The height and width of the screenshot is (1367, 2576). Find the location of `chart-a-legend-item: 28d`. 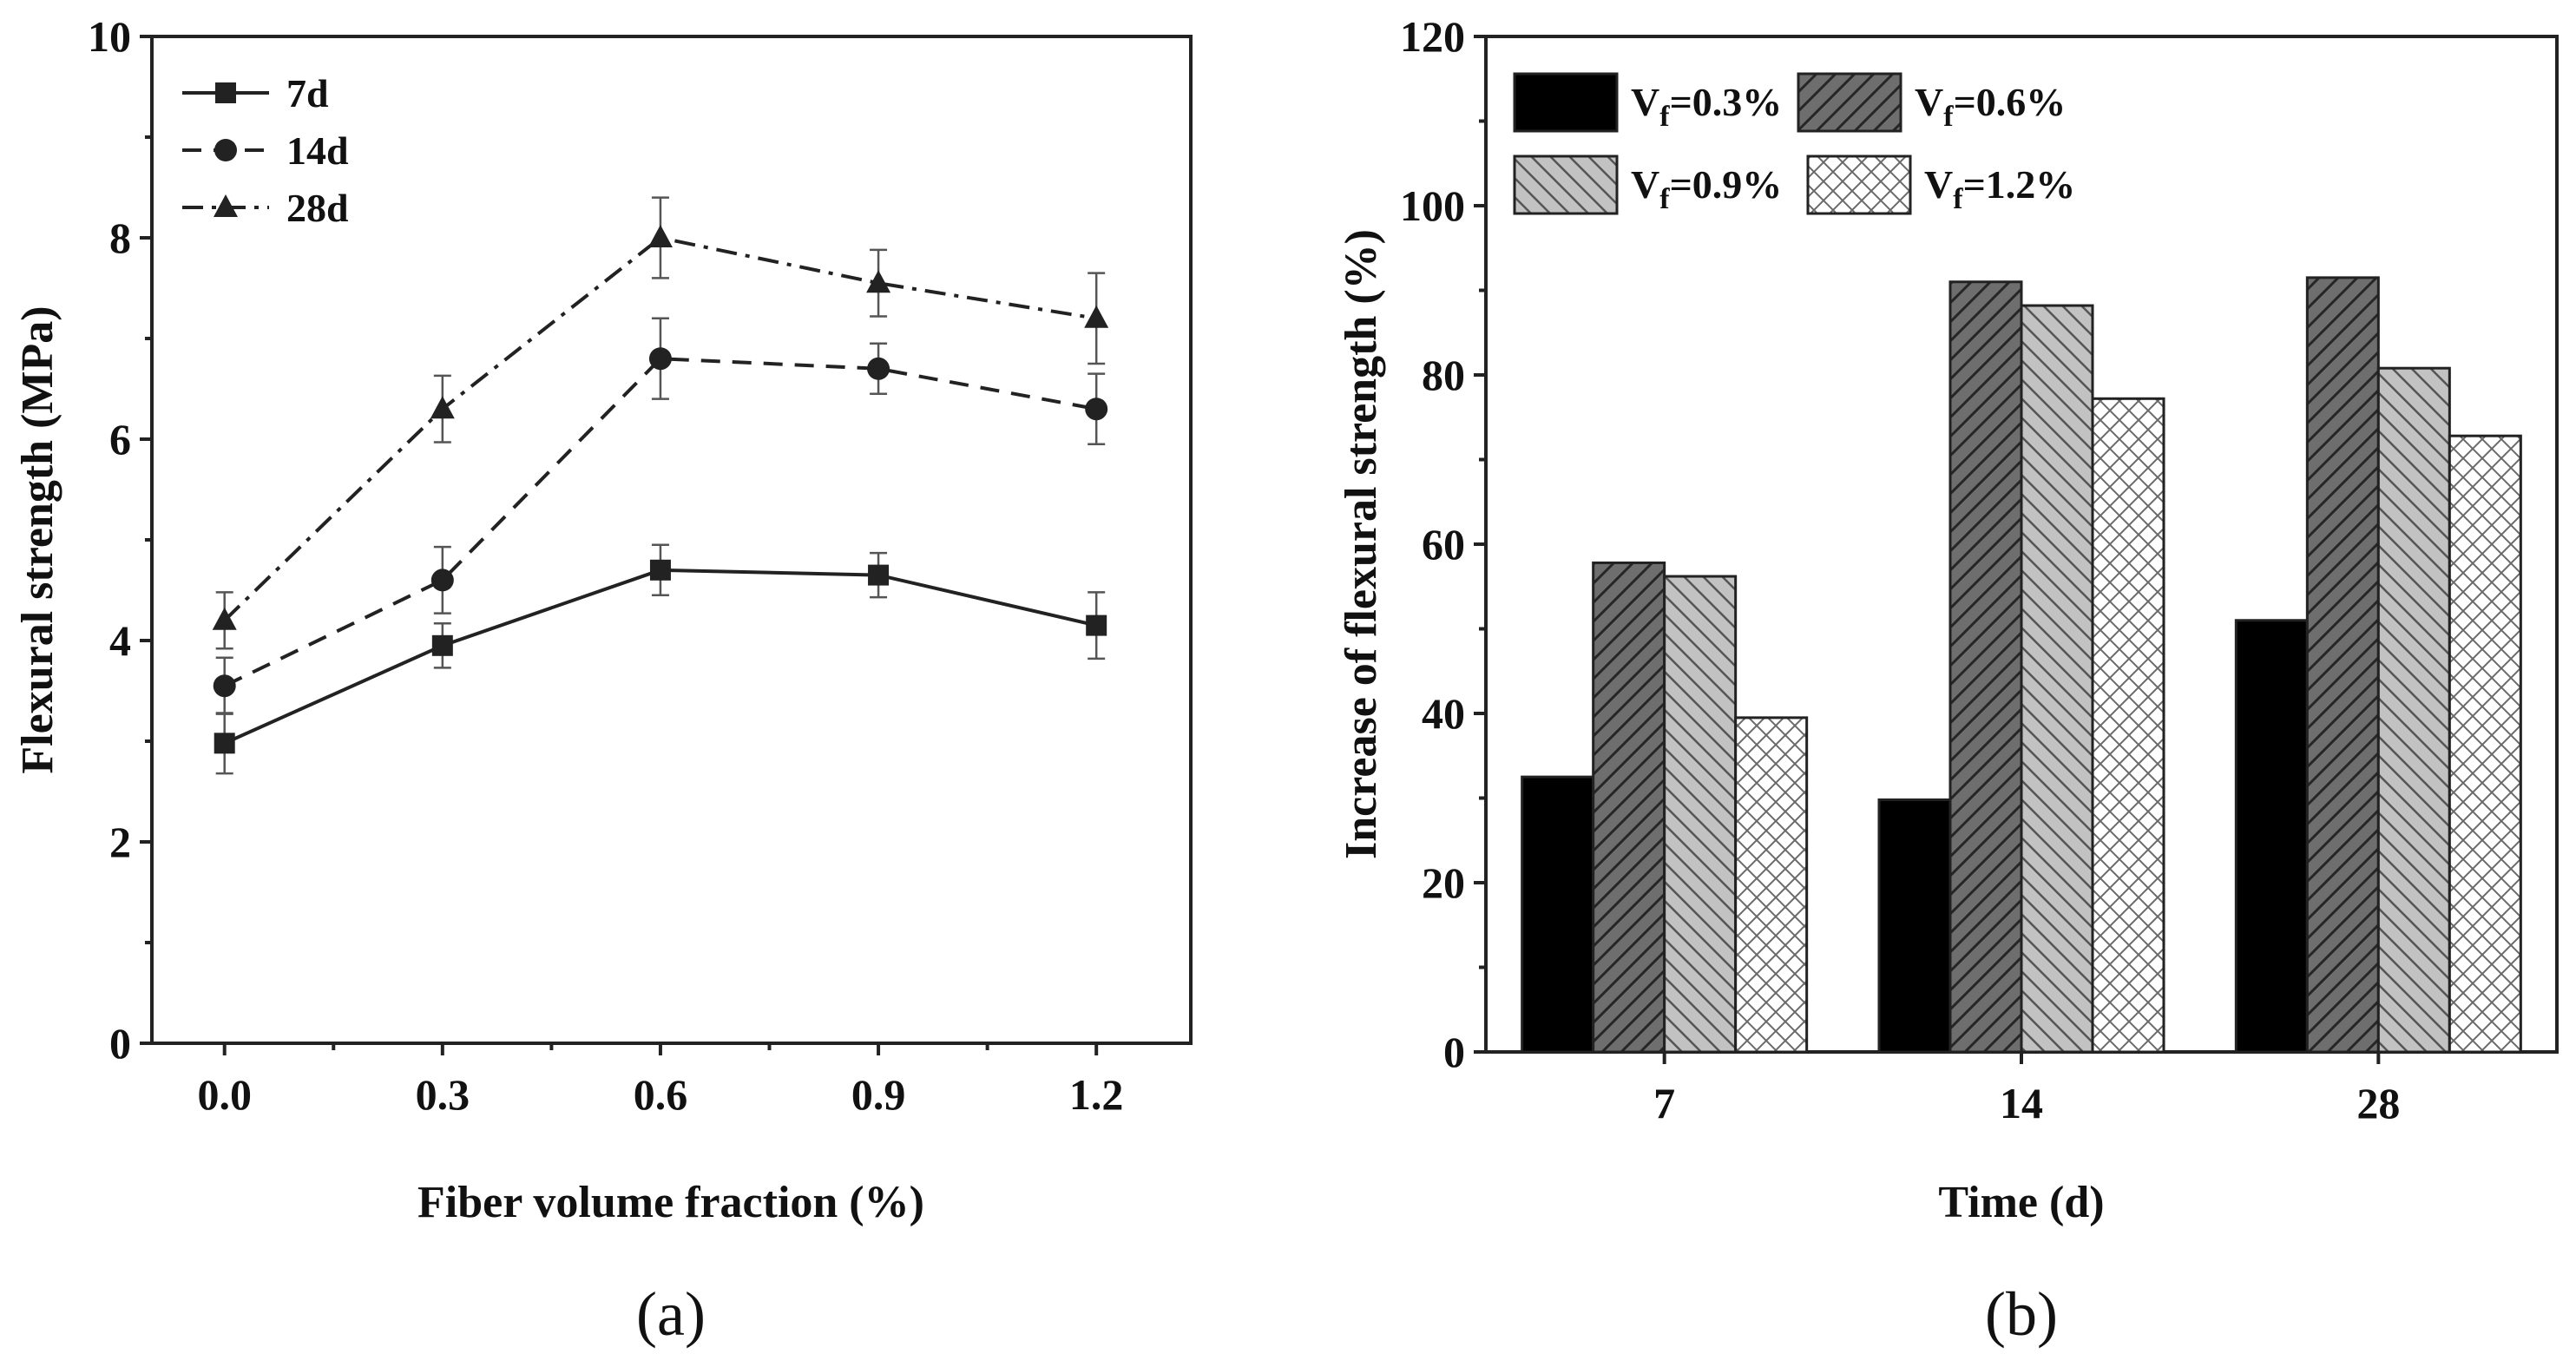

chart-a-legend-item: 28d is located at coordinates (265, 208).